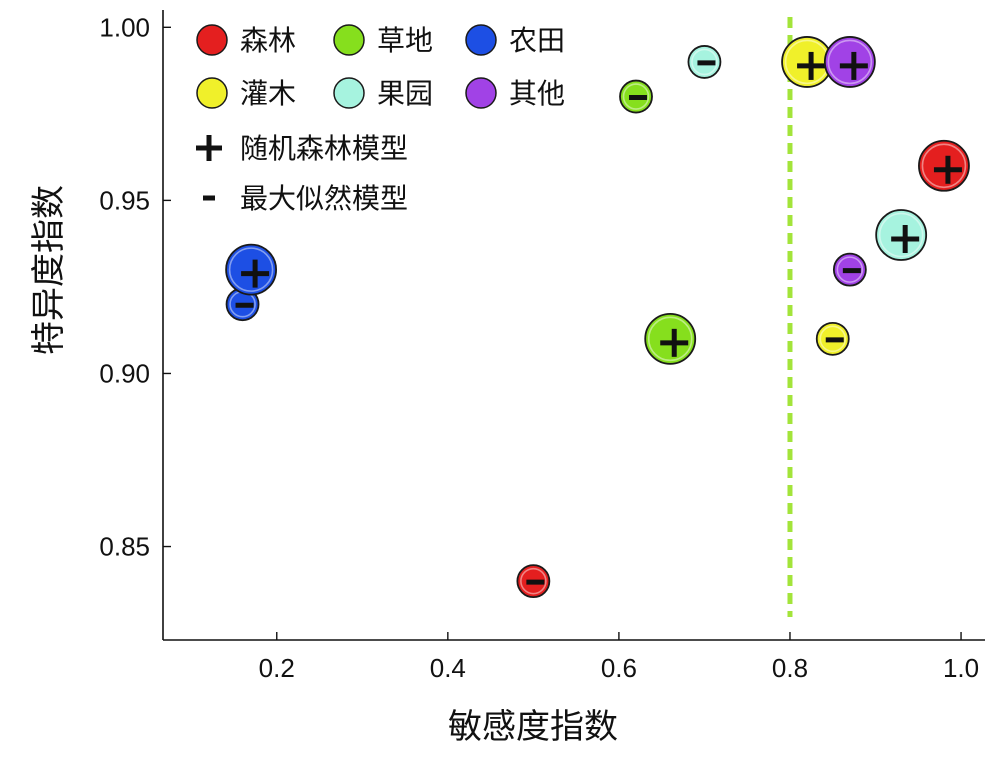  I want to click on x-tick-label: 1.0, so click(961, 668).